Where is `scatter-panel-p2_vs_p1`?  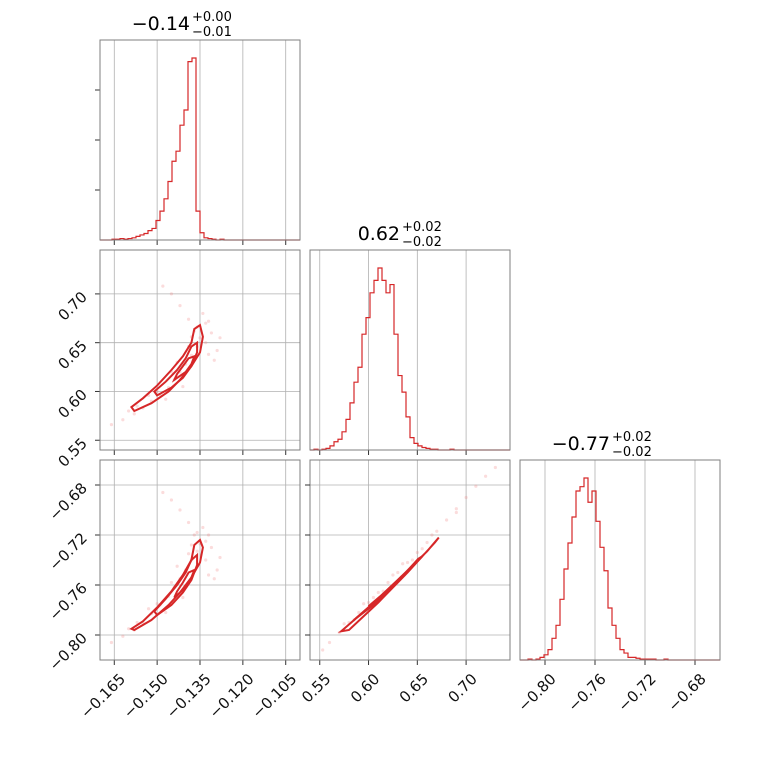 scatter-panel-p2_vs_p1 is located at coordinates (408, 562).